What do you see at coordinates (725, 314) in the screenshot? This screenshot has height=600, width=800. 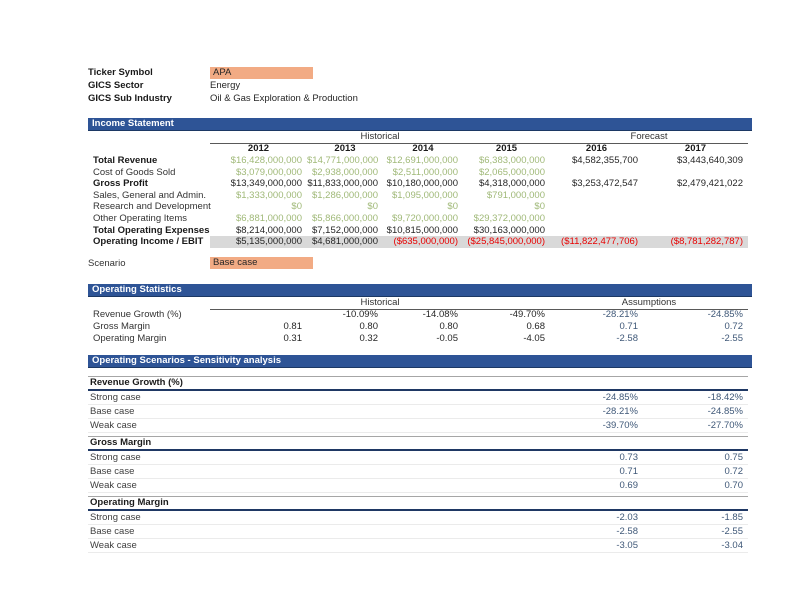 I see `value-cell: -24.85%` at bounding box center [725, 314].